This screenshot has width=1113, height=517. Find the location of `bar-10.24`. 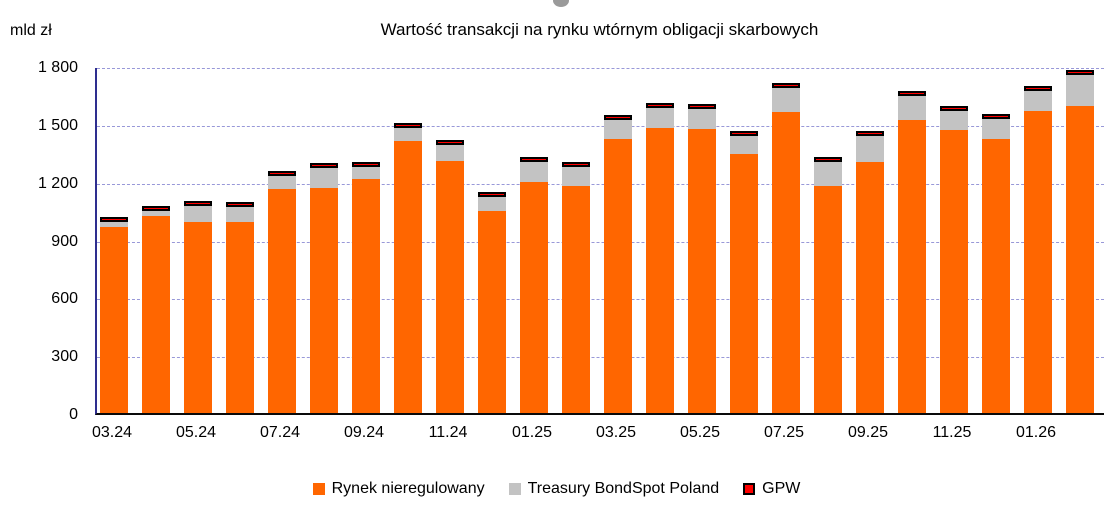

bar-10.24 is located at coordinates (408, 267).